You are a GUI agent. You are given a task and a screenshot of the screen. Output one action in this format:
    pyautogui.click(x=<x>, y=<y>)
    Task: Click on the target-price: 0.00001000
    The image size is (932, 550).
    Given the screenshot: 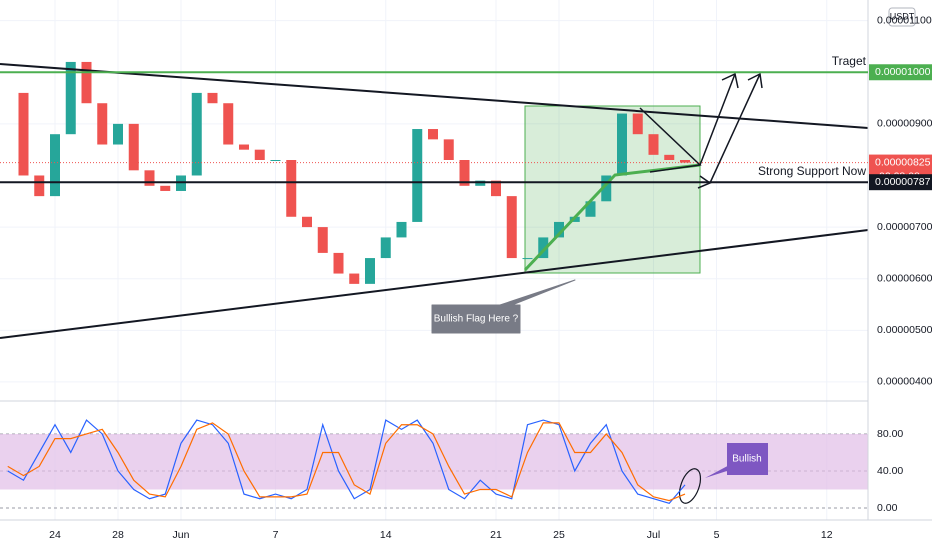 What is the action you would take?
    pyautogui.click(x=903, y=72)
    